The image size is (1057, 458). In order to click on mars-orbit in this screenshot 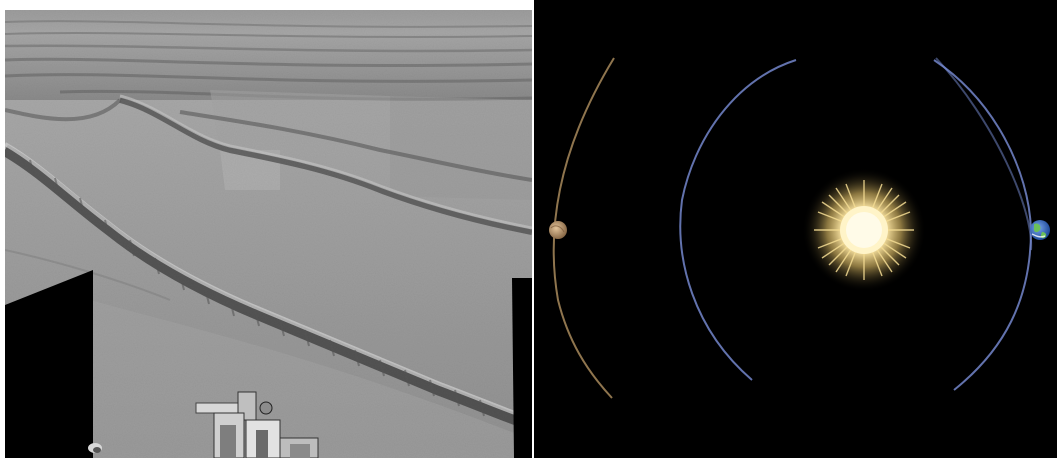, I will do `click(583, 228)`.